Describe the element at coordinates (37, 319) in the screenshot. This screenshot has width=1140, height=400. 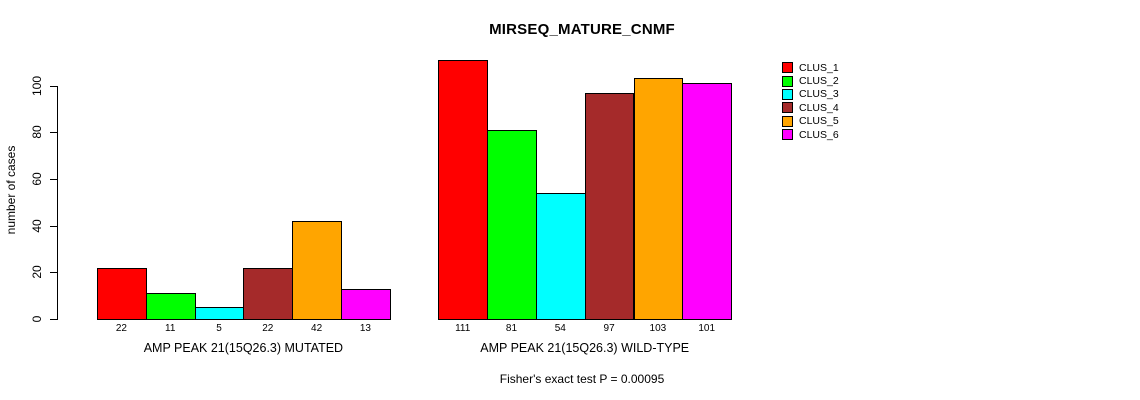
I see `y-axis-tick-label: 0` at that location.